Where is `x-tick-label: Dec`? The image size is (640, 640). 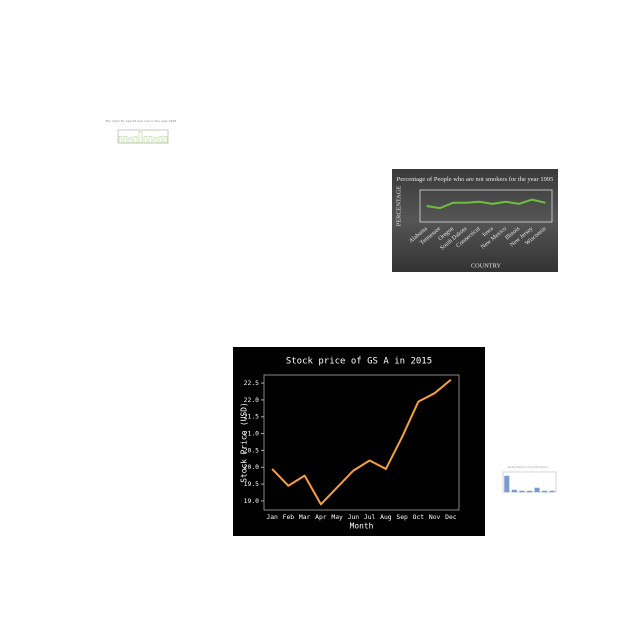 x-tick-label: Dec is located at coordinates (451, 517).